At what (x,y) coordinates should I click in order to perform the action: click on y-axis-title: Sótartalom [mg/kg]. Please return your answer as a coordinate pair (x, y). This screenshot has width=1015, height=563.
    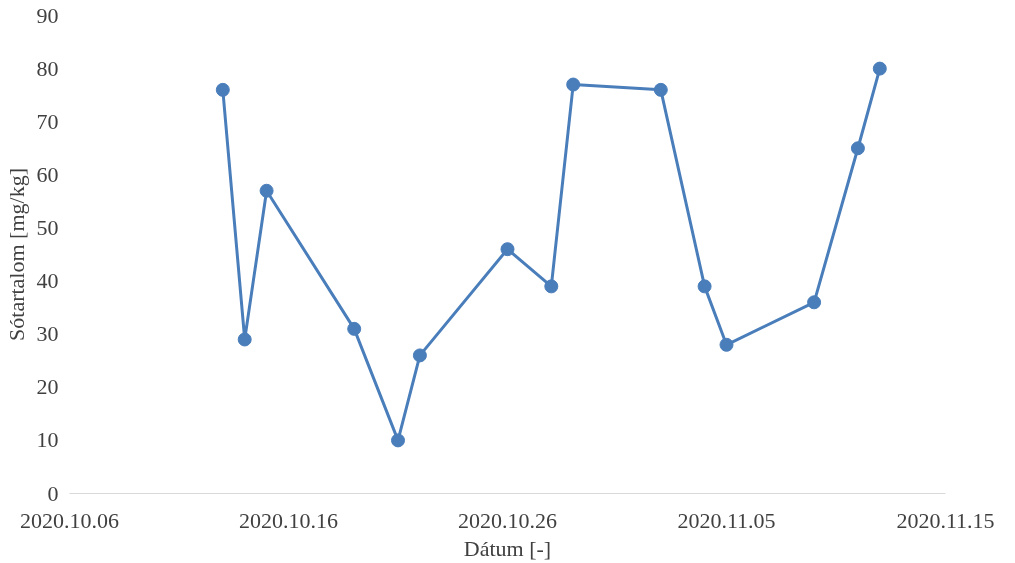
    Looking at the image, I should click on (16, 254).